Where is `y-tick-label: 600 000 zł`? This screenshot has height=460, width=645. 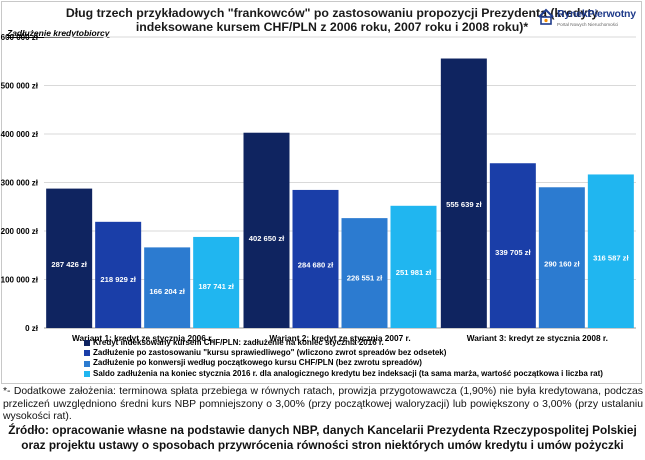
y-tick-label: 600 000 zł is located at coordinates (20, 37).